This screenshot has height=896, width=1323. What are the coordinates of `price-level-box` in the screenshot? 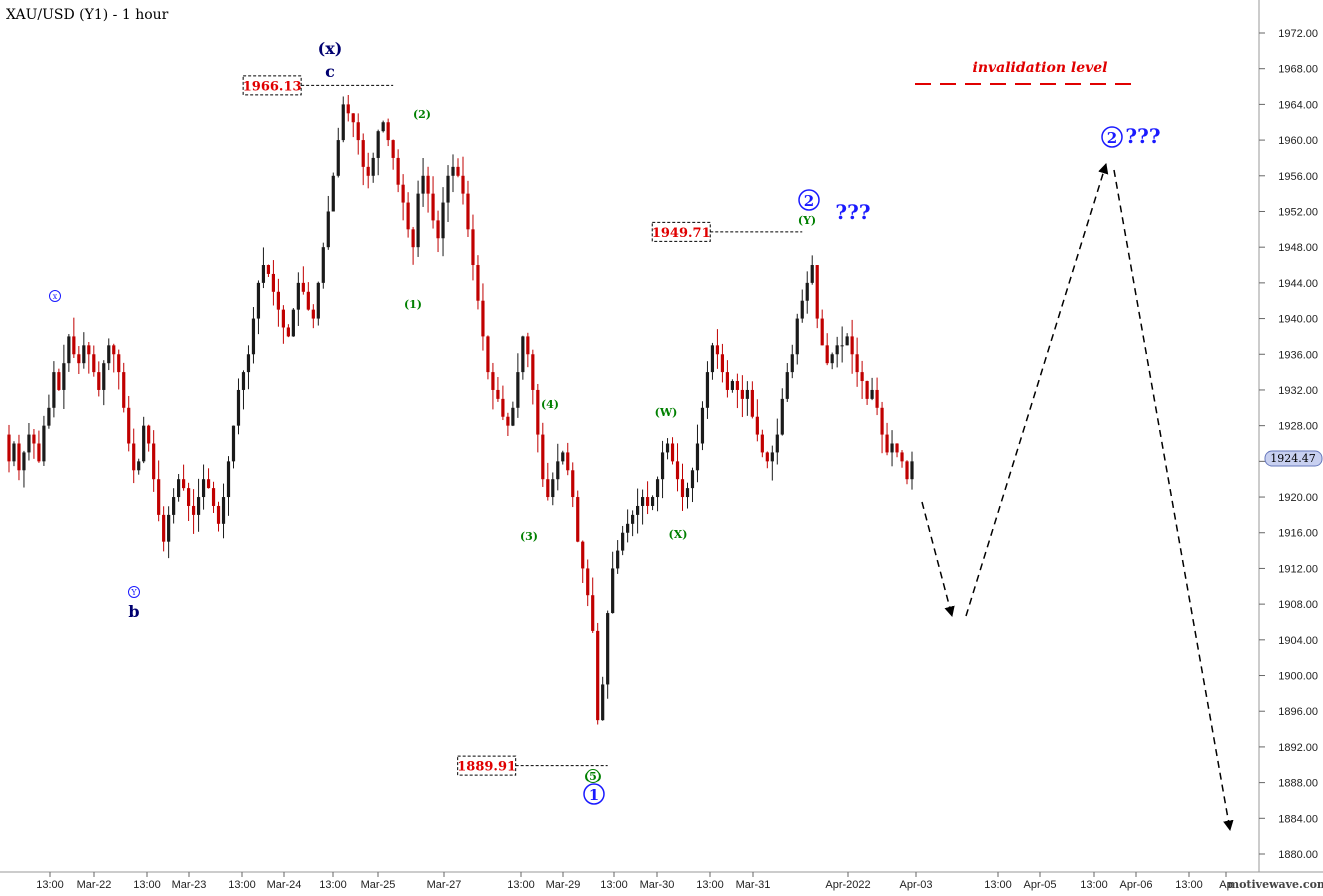 It's located at (272, 85).